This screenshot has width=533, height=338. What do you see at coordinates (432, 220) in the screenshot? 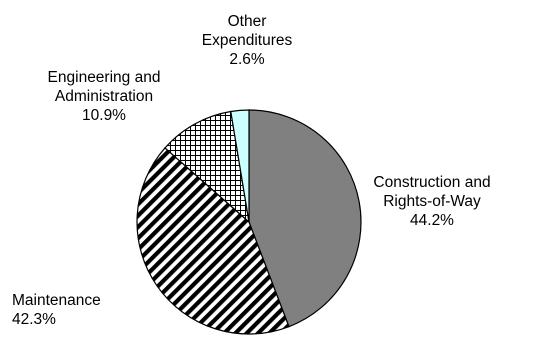
I see `slice-label-construction-and-rights-of-way-value: 44.2%` at bounding box center [432, 220].